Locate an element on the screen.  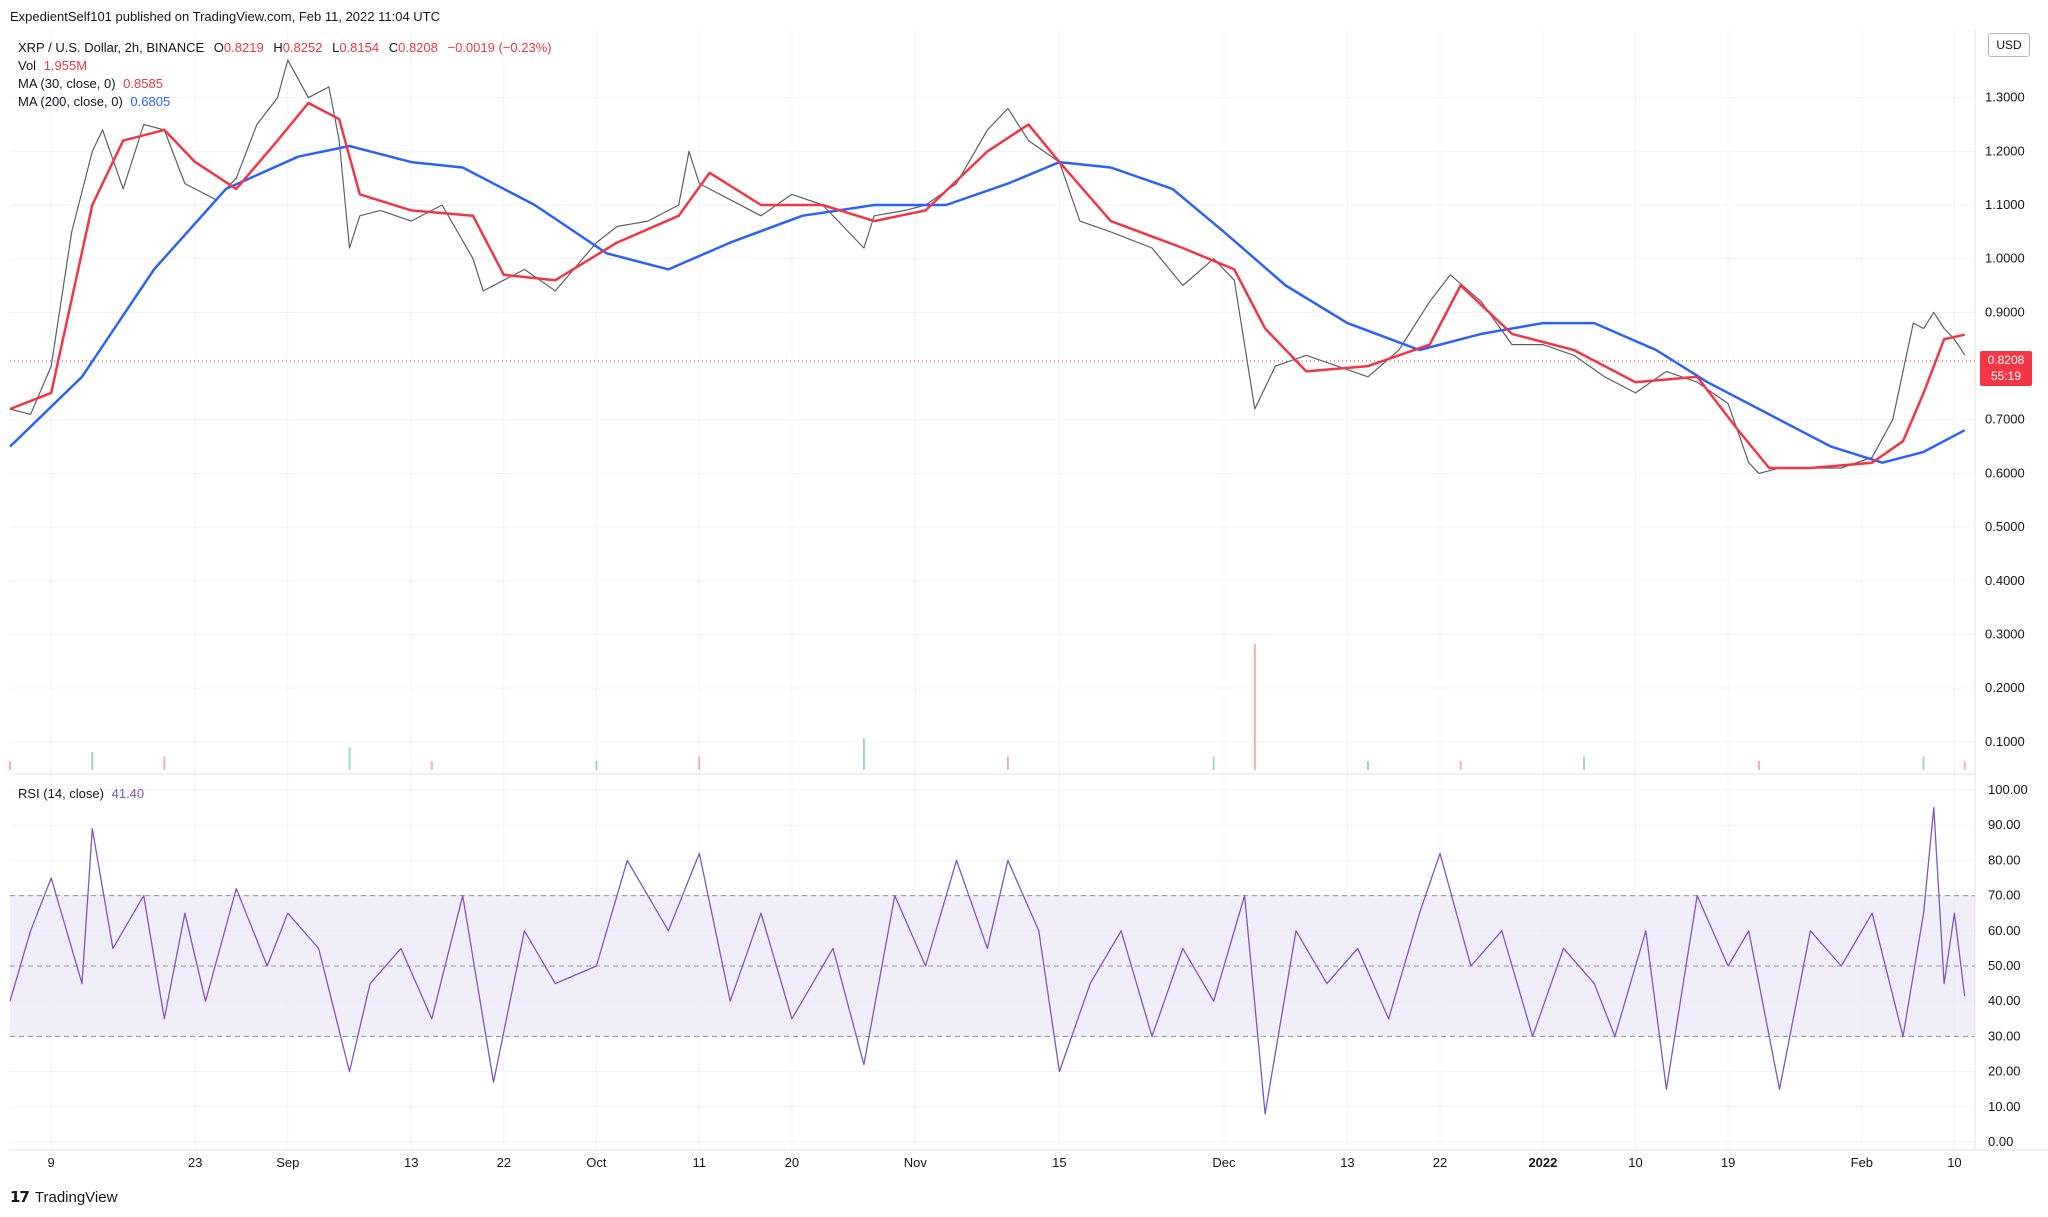
rsi-tick-label: 0.00 is located at coordinates (2000, 1141).